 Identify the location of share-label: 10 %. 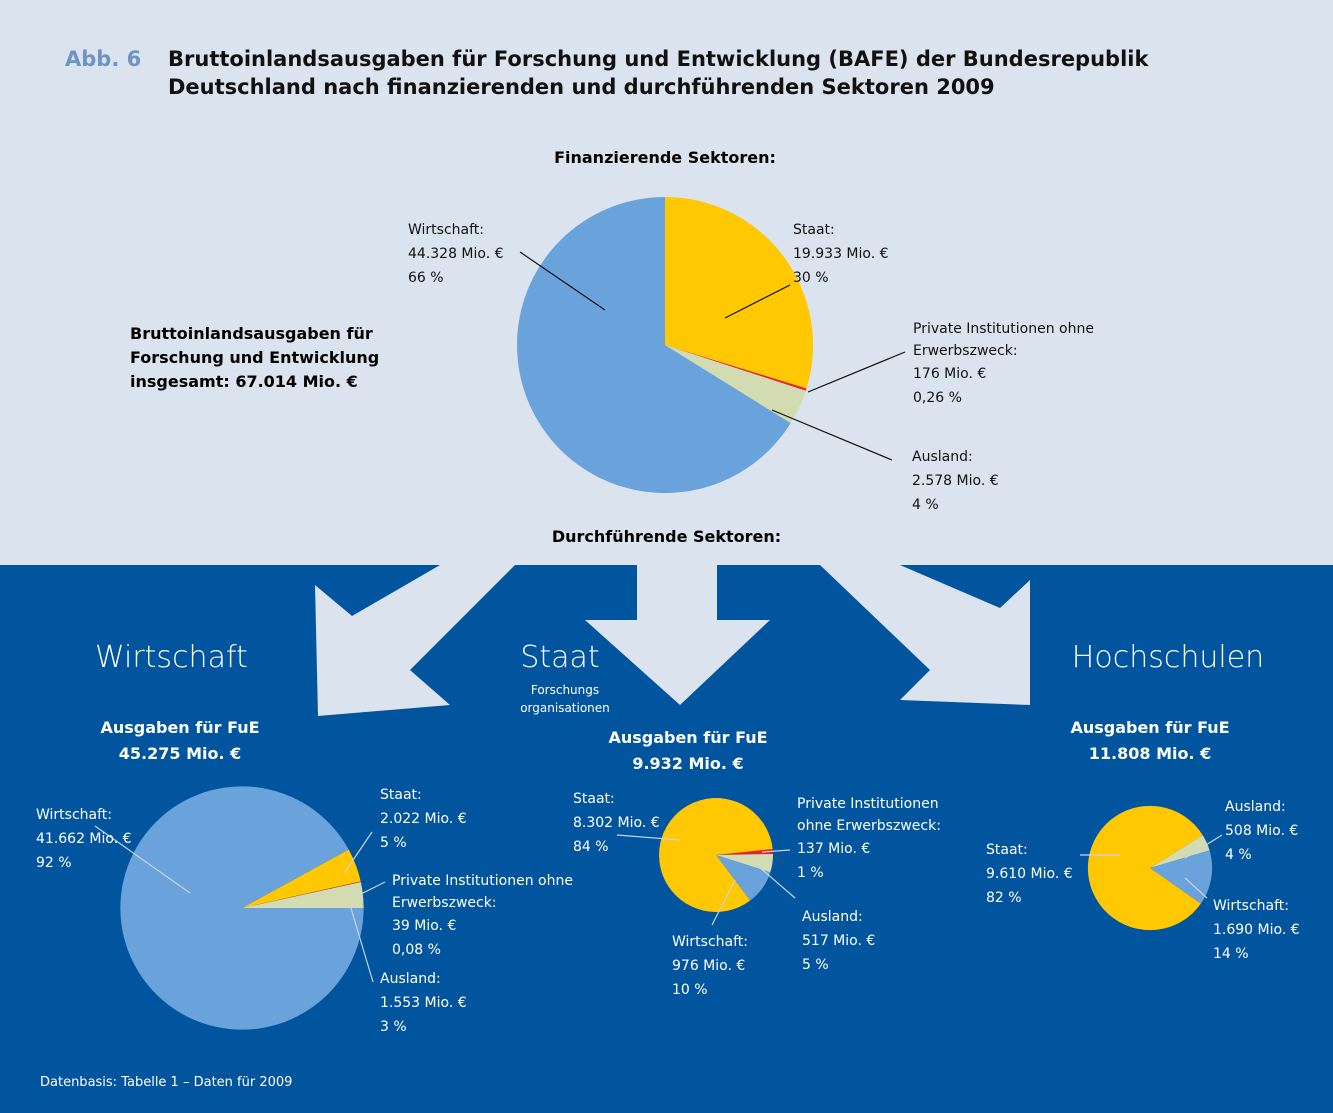
(690, 990).